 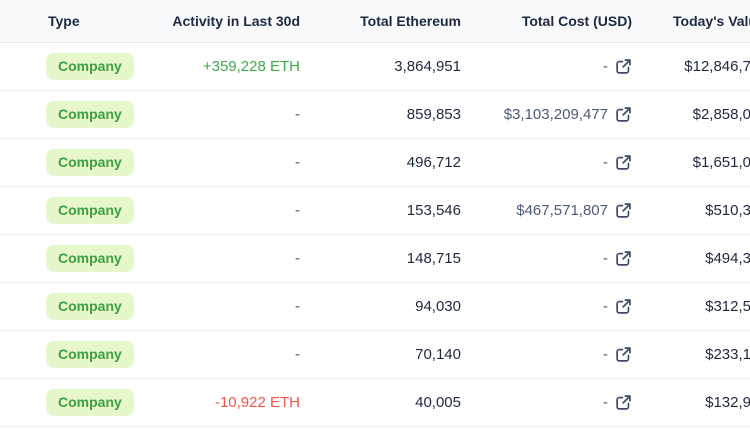 I want to click on total-ethereum-cell: 496,712, so click(x=382, y=162).